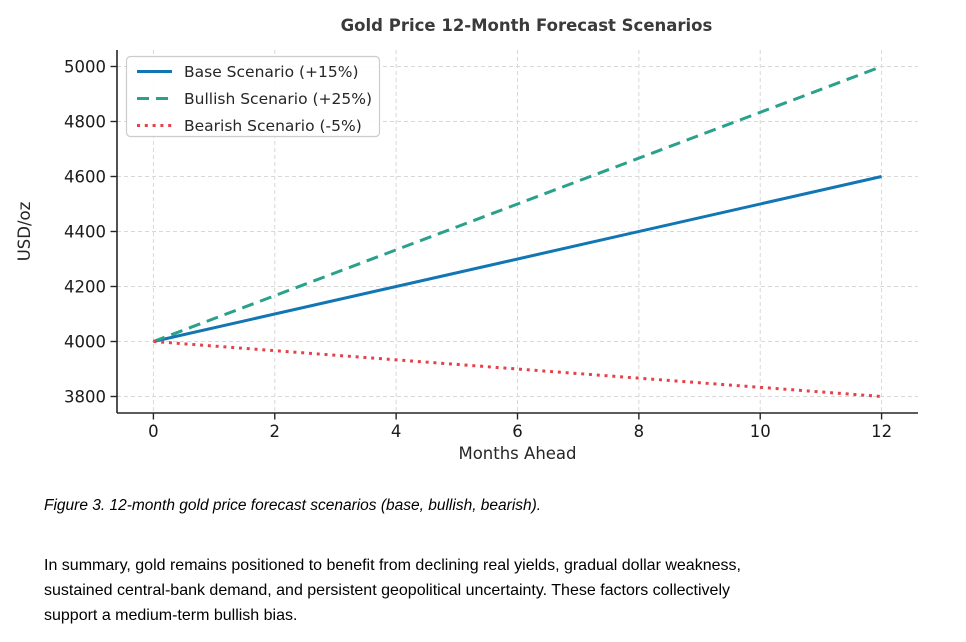 Image resolution: width=966 pixels, height=642 pixels. Describe the element at coordinates (517, 453) in the screenshot. I see `x-axis-label: Months Ahead` at that location.